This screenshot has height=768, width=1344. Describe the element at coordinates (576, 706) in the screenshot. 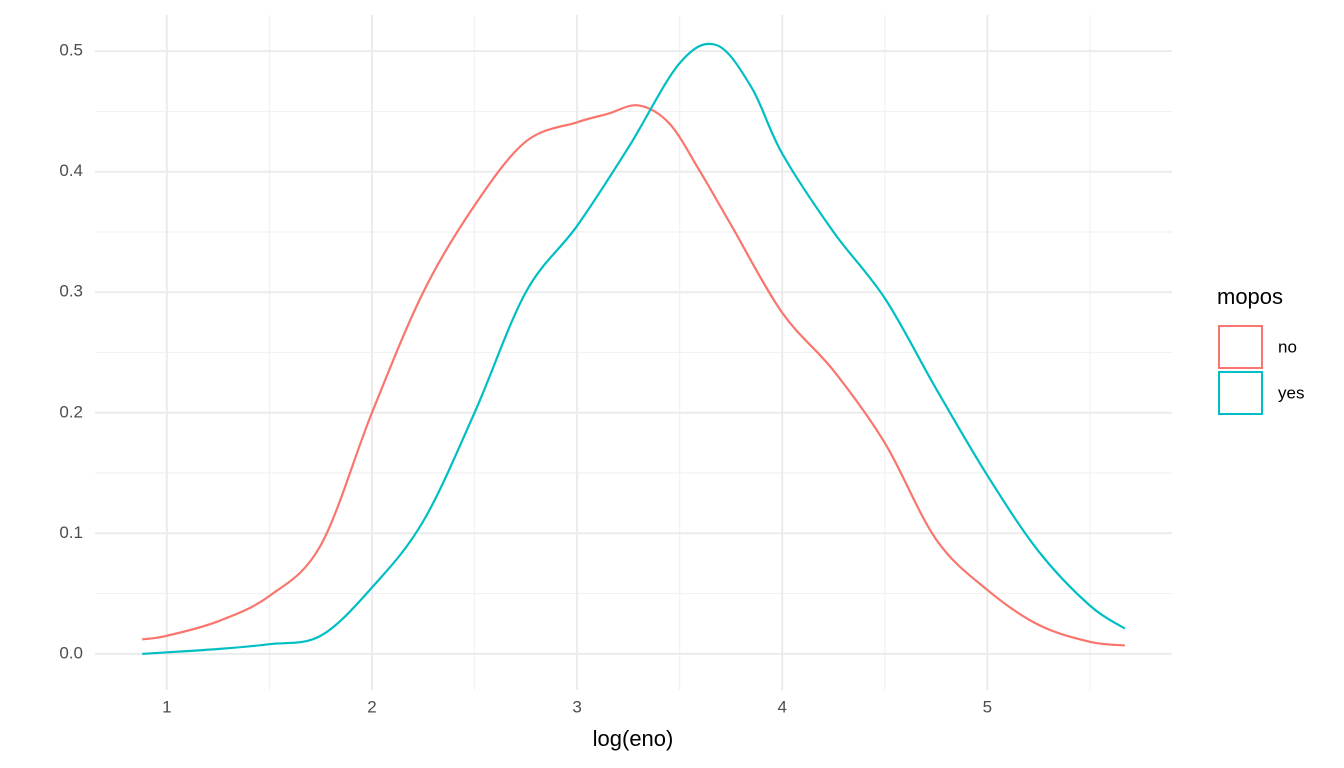

I see `x-tick-label: 3` at that location.